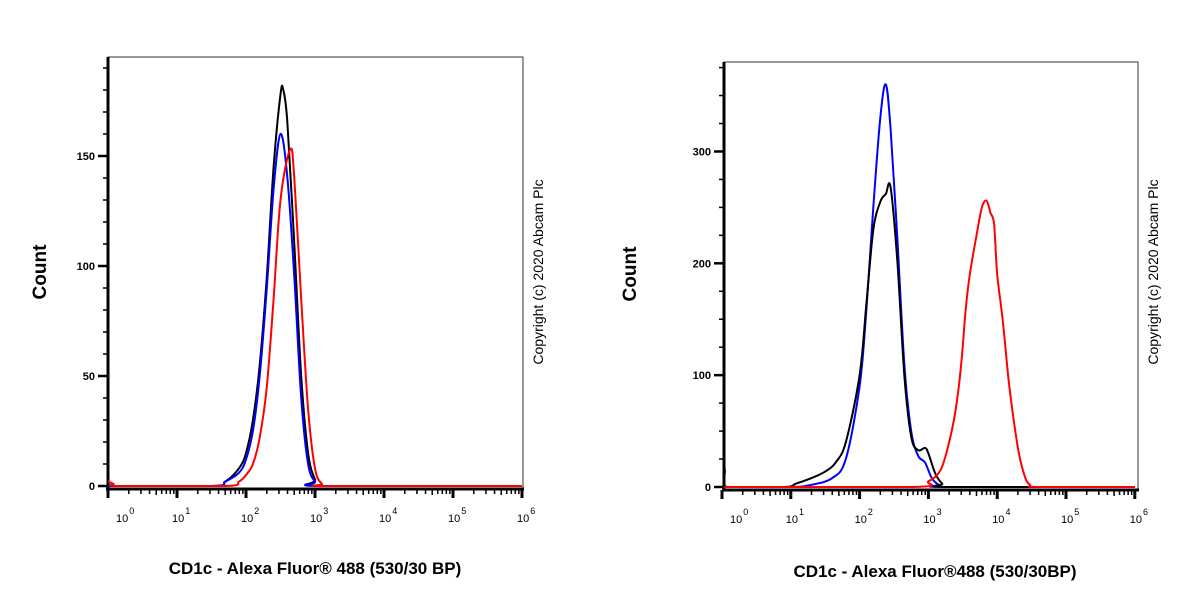 Image resolution: width=1200 pixels, height=600 pixels. I want to click on y-tick-label: 200, so click(702, 264).